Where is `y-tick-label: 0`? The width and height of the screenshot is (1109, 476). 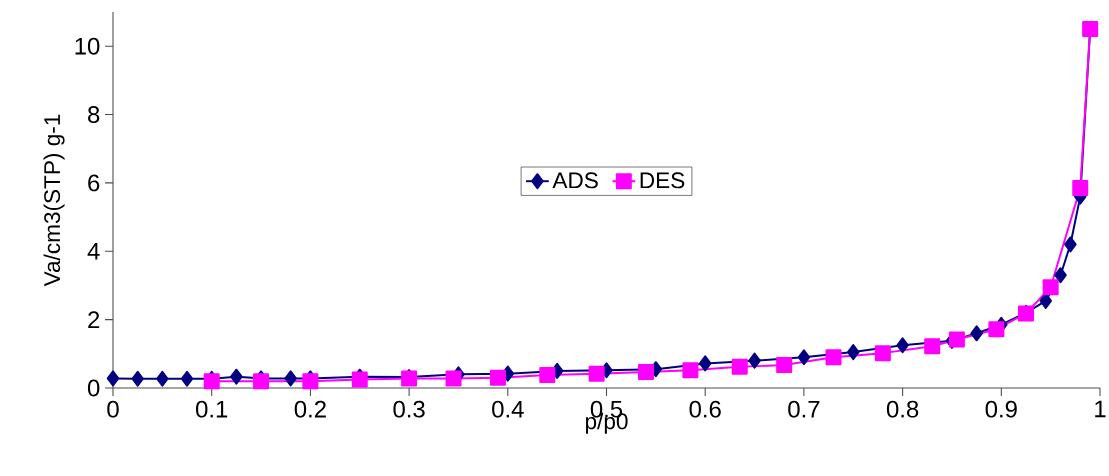 y-tick-label: 0 is located at coordinates (93, 388).